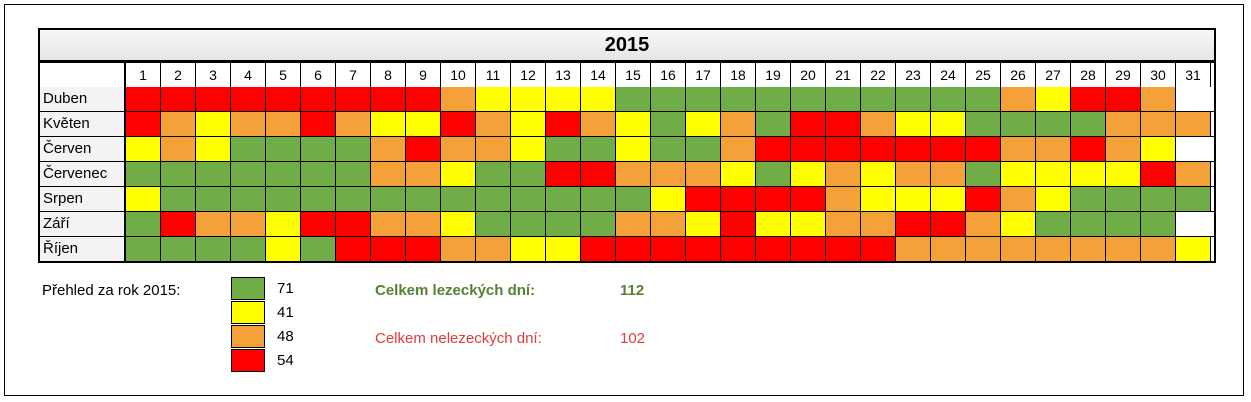 This screenshot has width=1251, height=402. Describe the element at coordinates (632, 290) in the screenshot. I see `climbing-days-value: 112` at that location.